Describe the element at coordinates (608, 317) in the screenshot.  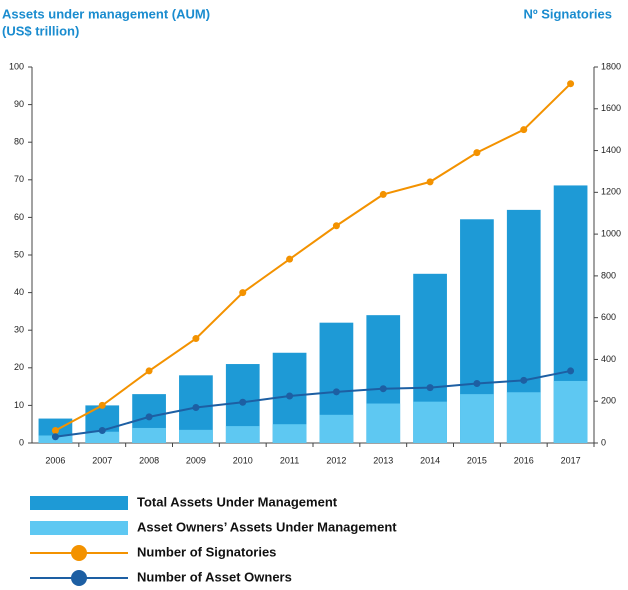
I see `y2-tick-label: 600` at that location.